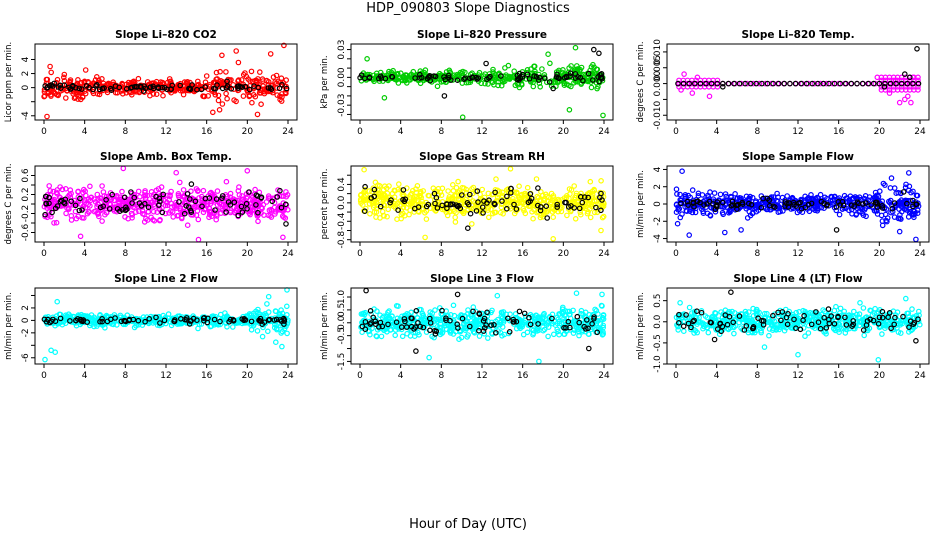  I want to click on y-tick-label: -2, so click(26, 332).